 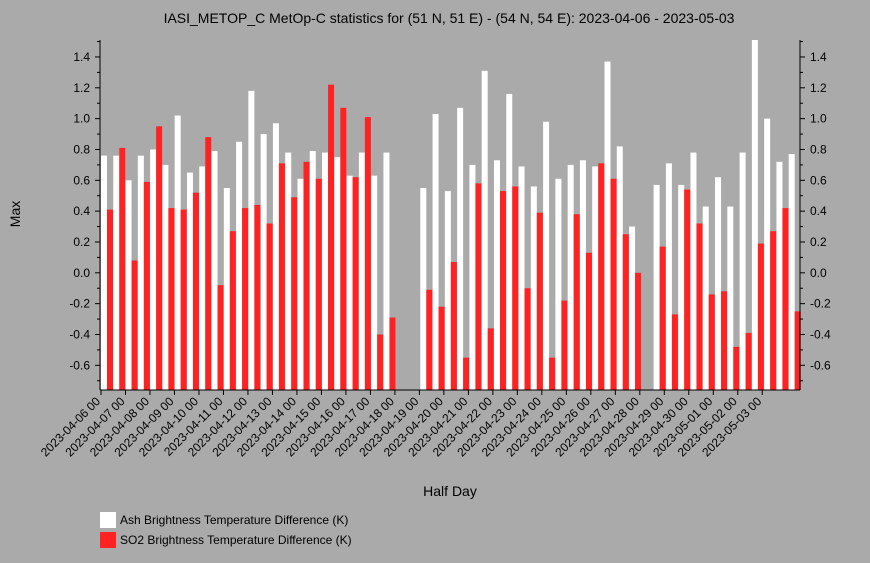 I want to click on y-tick-label-left: -0.6, so click(x=79, y=365).